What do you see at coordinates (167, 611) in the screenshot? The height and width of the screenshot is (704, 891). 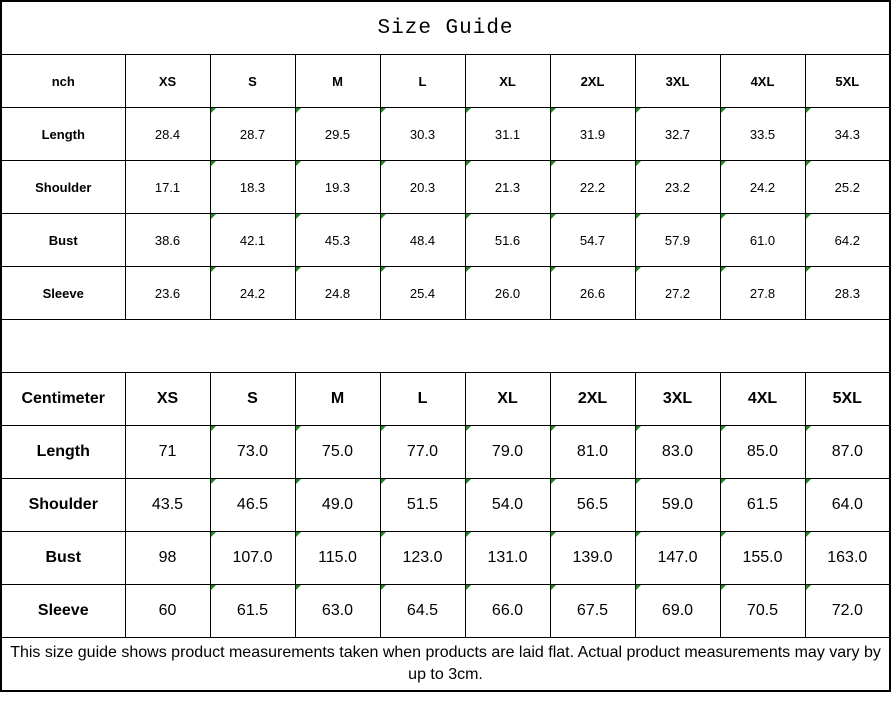 I see `measurement-value: 60` at bounding box center [167, 611].